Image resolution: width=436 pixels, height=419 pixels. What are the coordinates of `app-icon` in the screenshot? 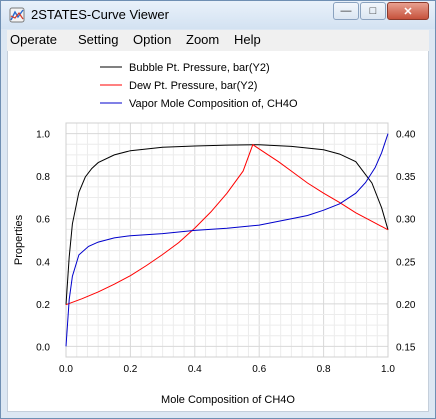 It's located at (17, 15).